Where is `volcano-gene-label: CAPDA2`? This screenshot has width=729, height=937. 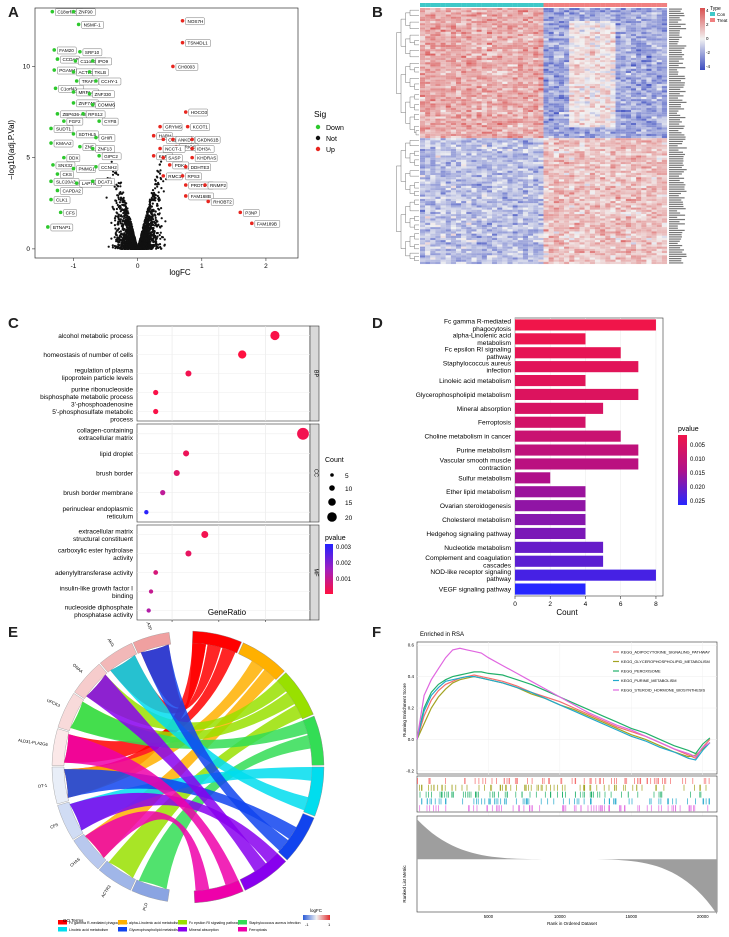 volcano-gene-label: CAPDA2 is located at coordinates (71, 190).